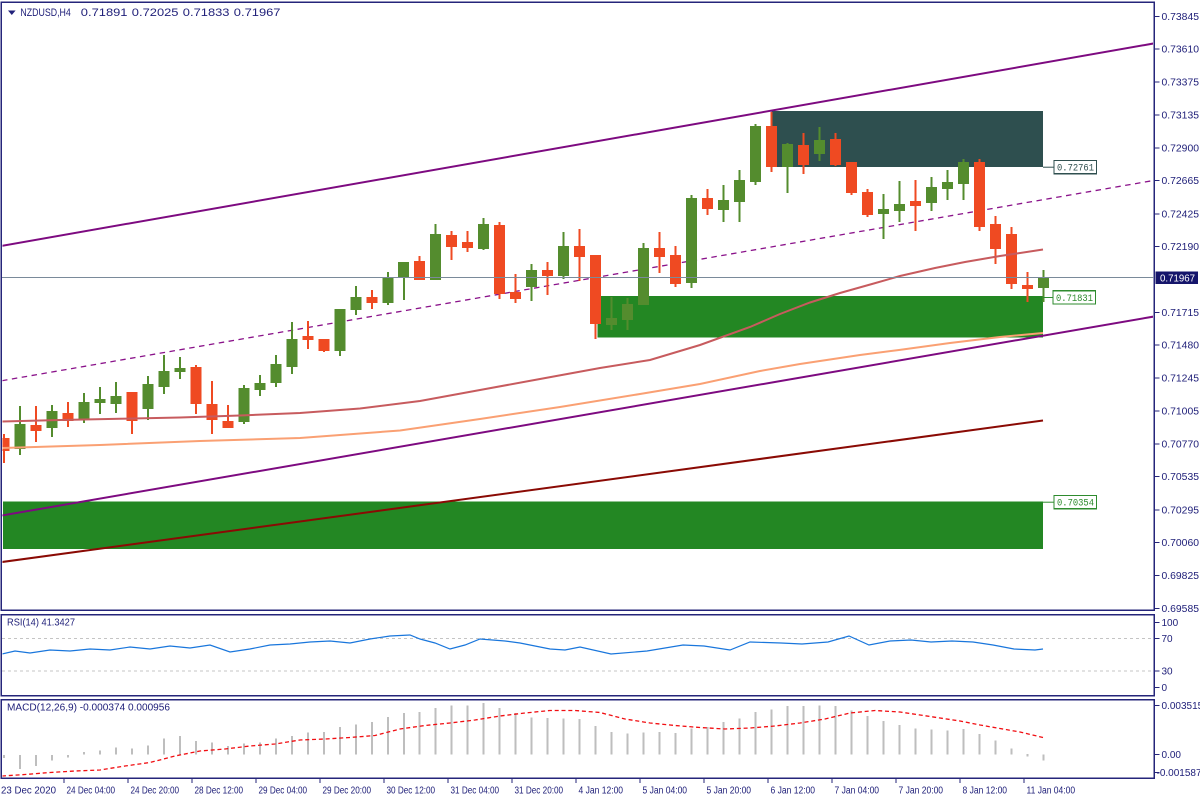  I want to click on svg-text: 0.72025, so click(155, 13).